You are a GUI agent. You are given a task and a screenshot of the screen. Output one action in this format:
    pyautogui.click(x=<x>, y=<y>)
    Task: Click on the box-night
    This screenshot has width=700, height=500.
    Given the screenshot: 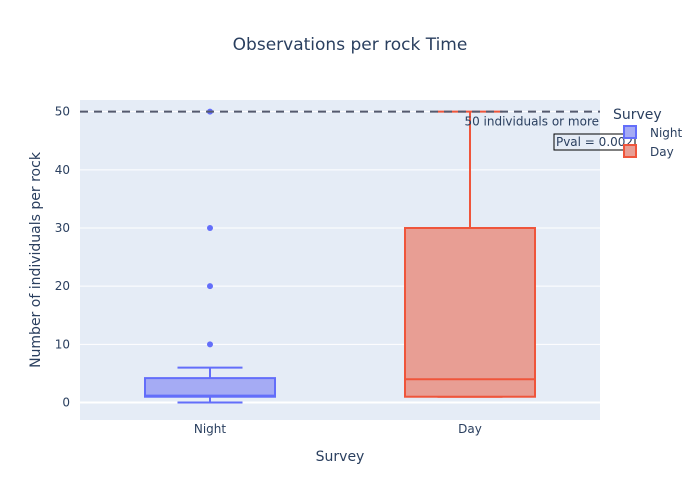 What is the action you would take?
    pyautogui.click(x=210, y=256)
    